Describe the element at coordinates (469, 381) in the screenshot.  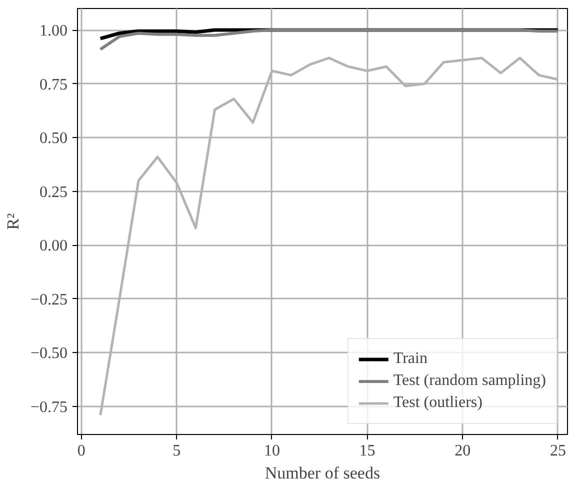
I see `legend-label: Test (random sampling)` at that location.